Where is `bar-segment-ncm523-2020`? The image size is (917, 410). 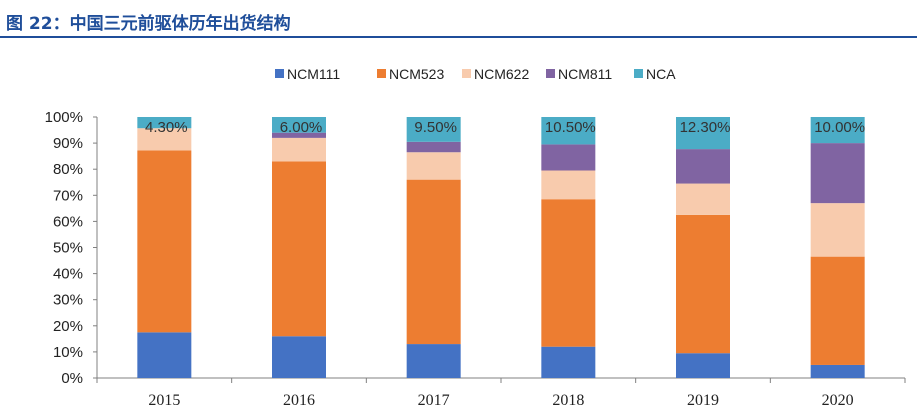 bar-segment-ncm523-2020 is located at coordinates (837, 310).